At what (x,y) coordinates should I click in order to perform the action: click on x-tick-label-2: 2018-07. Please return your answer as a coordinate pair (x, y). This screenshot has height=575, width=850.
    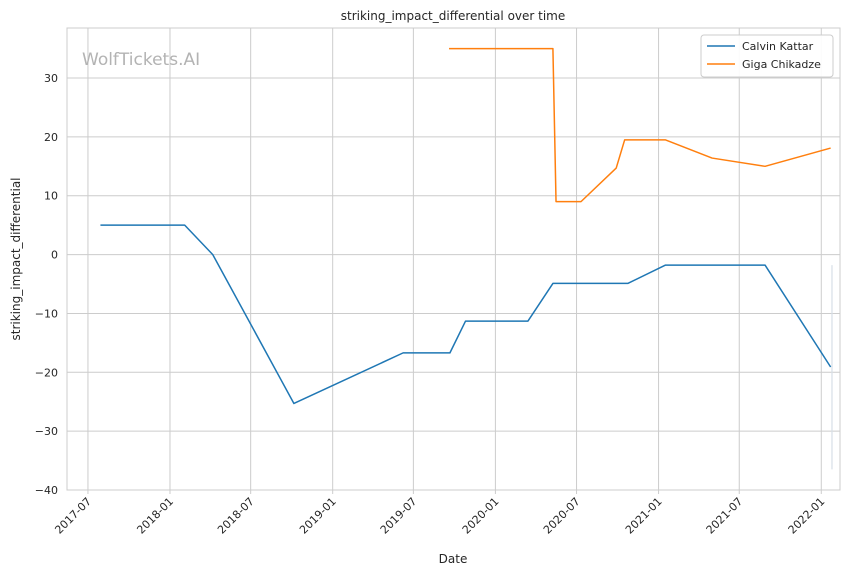
    Looking at the image, I should click on (236, 516).